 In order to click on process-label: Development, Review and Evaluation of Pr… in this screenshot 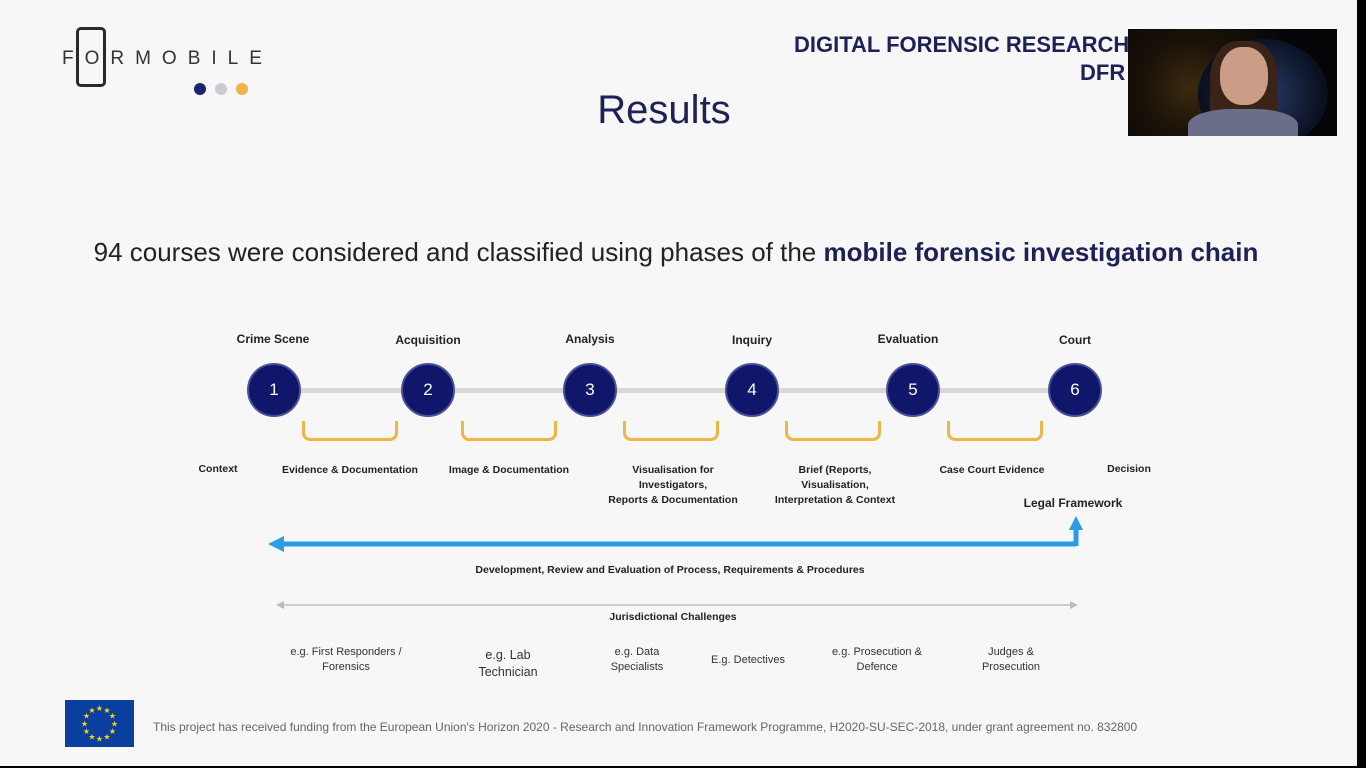, I will do `click(670, 570)`.